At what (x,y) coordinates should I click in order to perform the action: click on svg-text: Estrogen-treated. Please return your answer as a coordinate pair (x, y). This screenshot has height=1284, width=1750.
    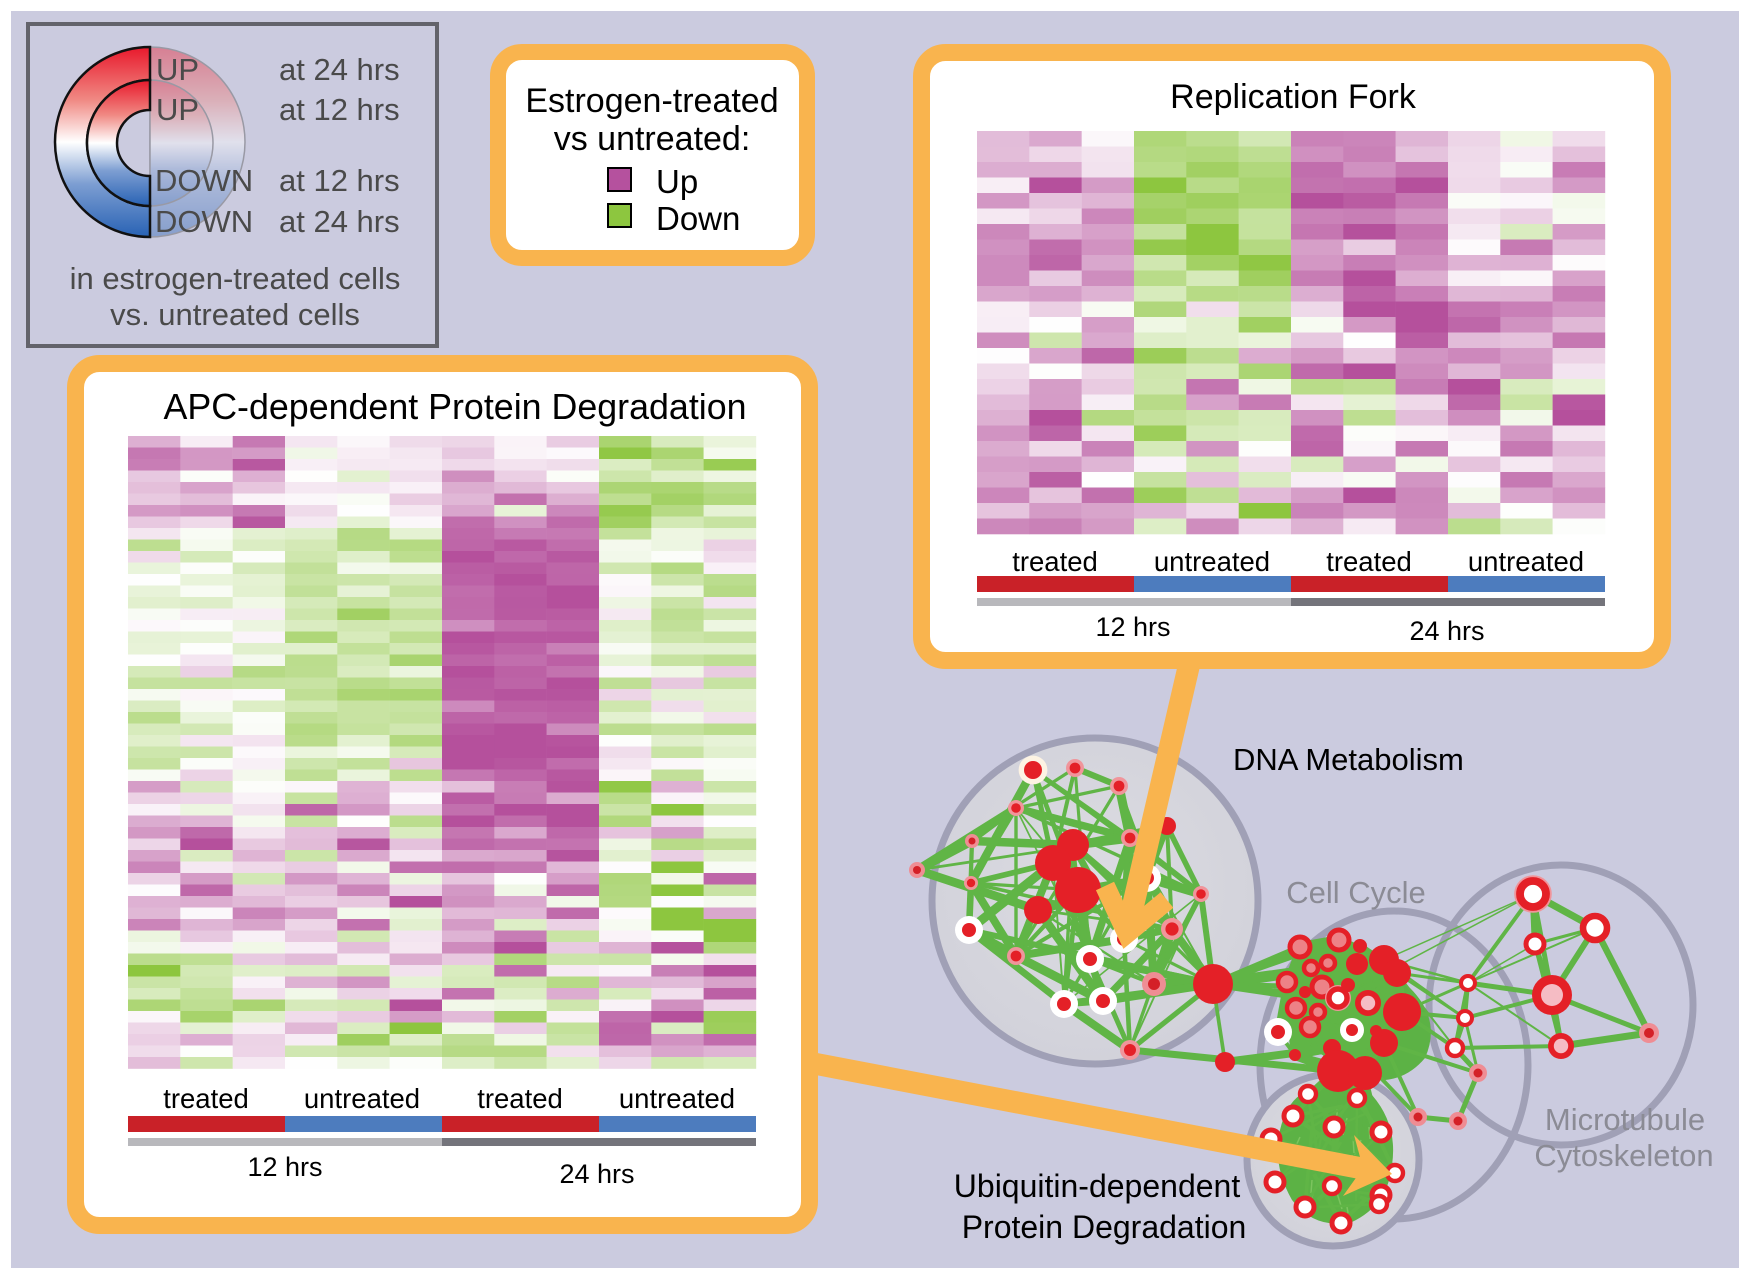
    Looking at the image, I should click on (651, 101).